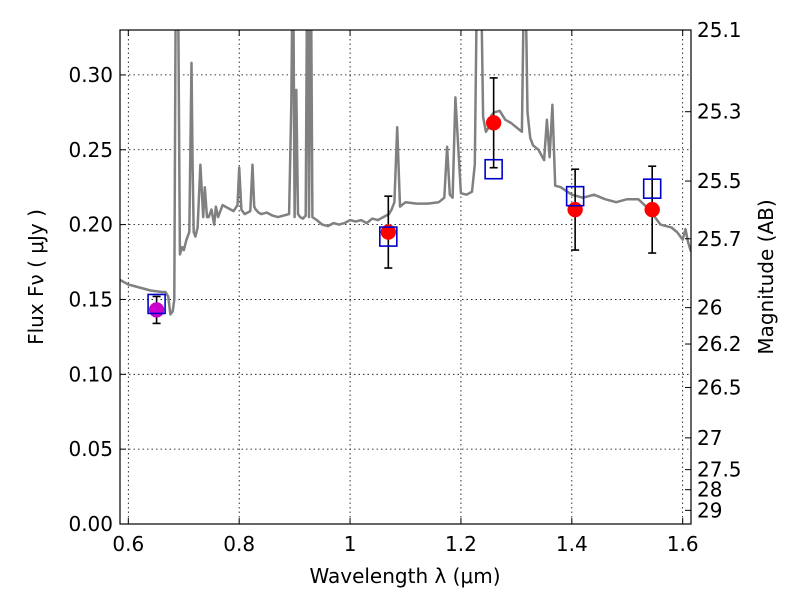 The image size is (800, 600). Describe the element at coordinates (90, 150) in the screenshot. I see `y-tick-label: 0.25` at that location.